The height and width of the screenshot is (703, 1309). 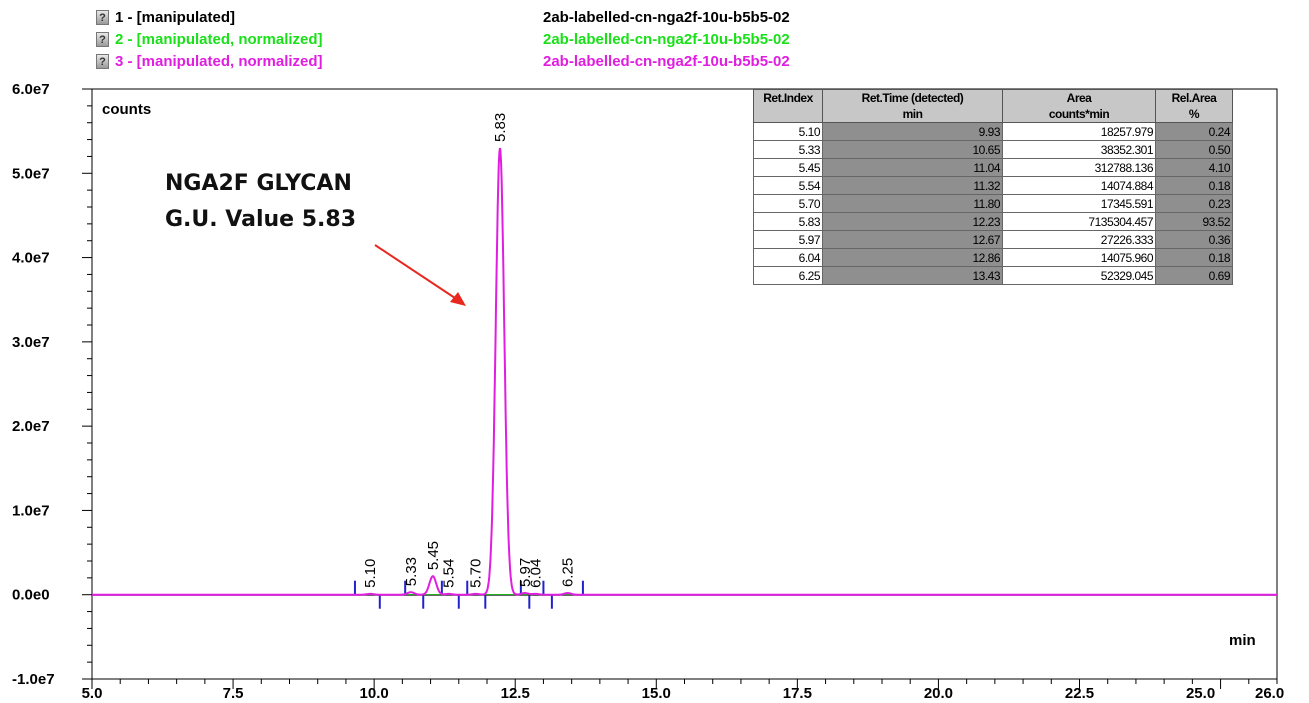 I want to click on cell-area: 38352.301, so click(x=1079, y=149).